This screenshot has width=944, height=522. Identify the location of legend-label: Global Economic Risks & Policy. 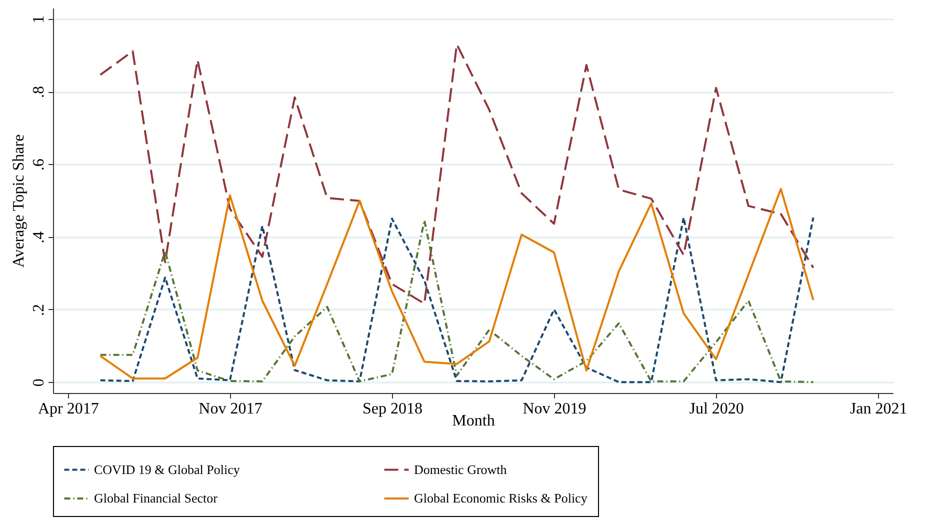
(501, 498).